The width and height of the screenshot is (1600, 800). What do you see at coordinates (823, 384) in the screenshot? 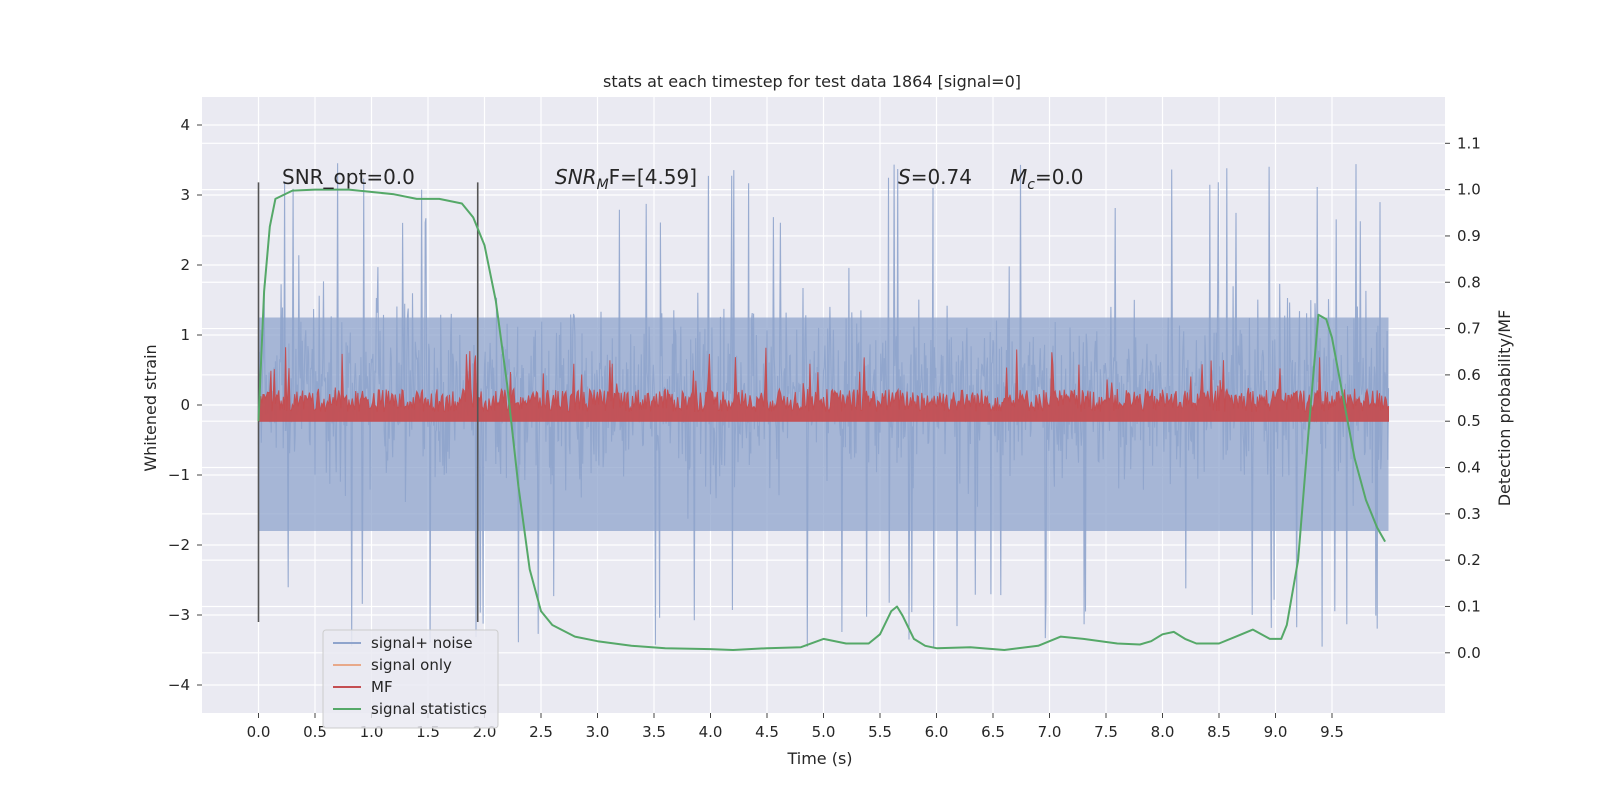
I see `series-mf` at bounding box center [823, 384].